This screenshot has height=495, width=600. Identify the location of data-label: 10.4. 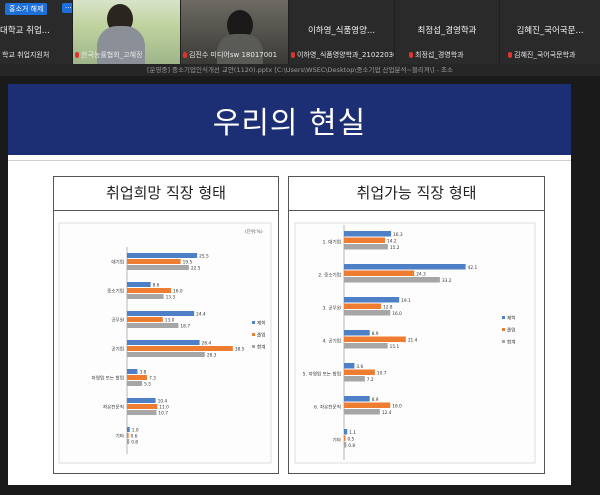
(163, 402).